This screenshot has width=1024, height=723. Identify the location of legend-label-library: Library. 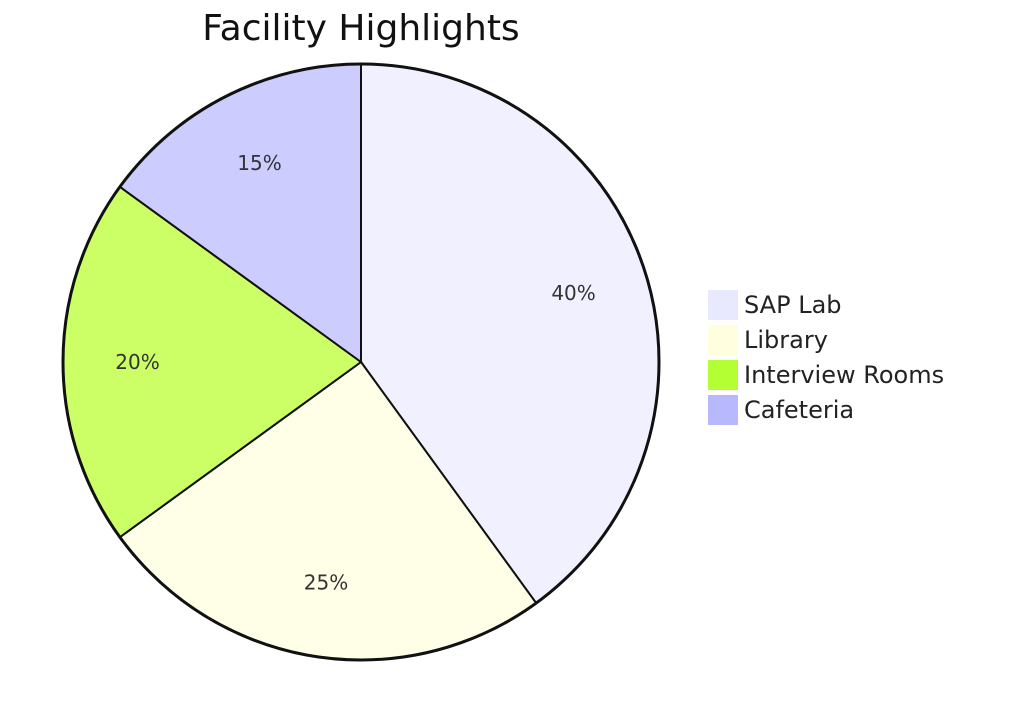
(786, 340).